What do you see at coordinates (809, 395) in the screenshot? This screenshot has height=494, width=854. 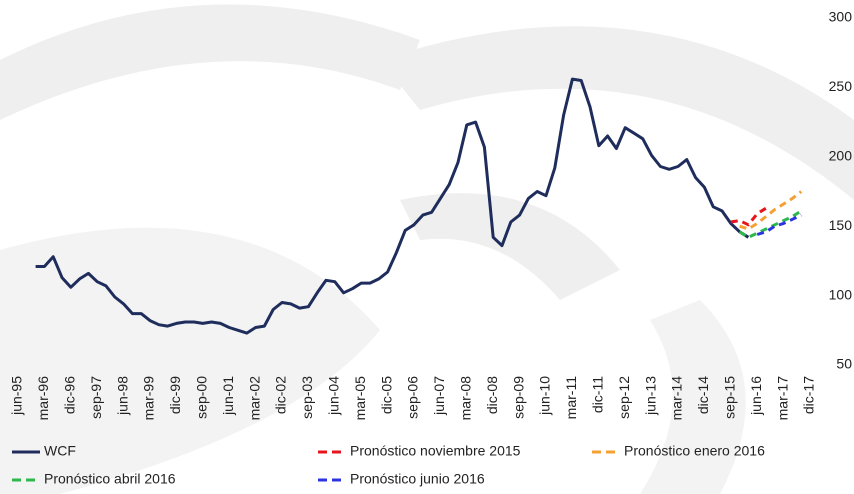 I see `x-tick-label: dic-17` at bounding box center [809, 395].